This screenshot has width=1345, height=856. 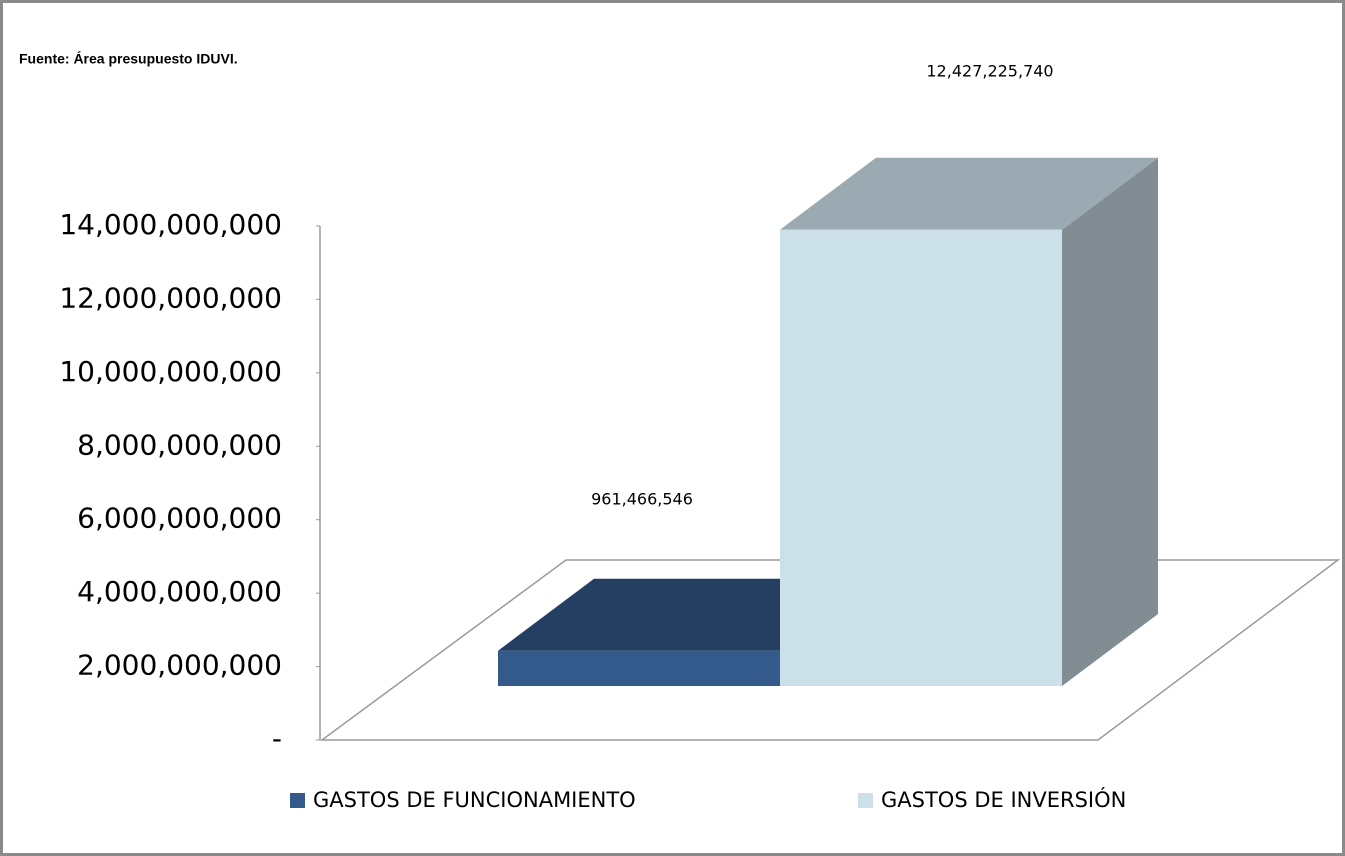 What do you see at coordinates (170, 224) in the screenshot?
I see `y-tick-label: 14,000,000,000` at bounding box center [170, 224].